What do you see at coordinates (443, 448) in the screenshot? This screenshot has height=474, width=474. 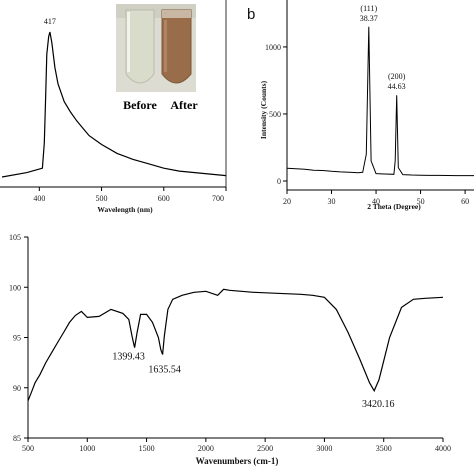 I see `ftir-x-tick-label: 4000` at bounding box center [443, 448].